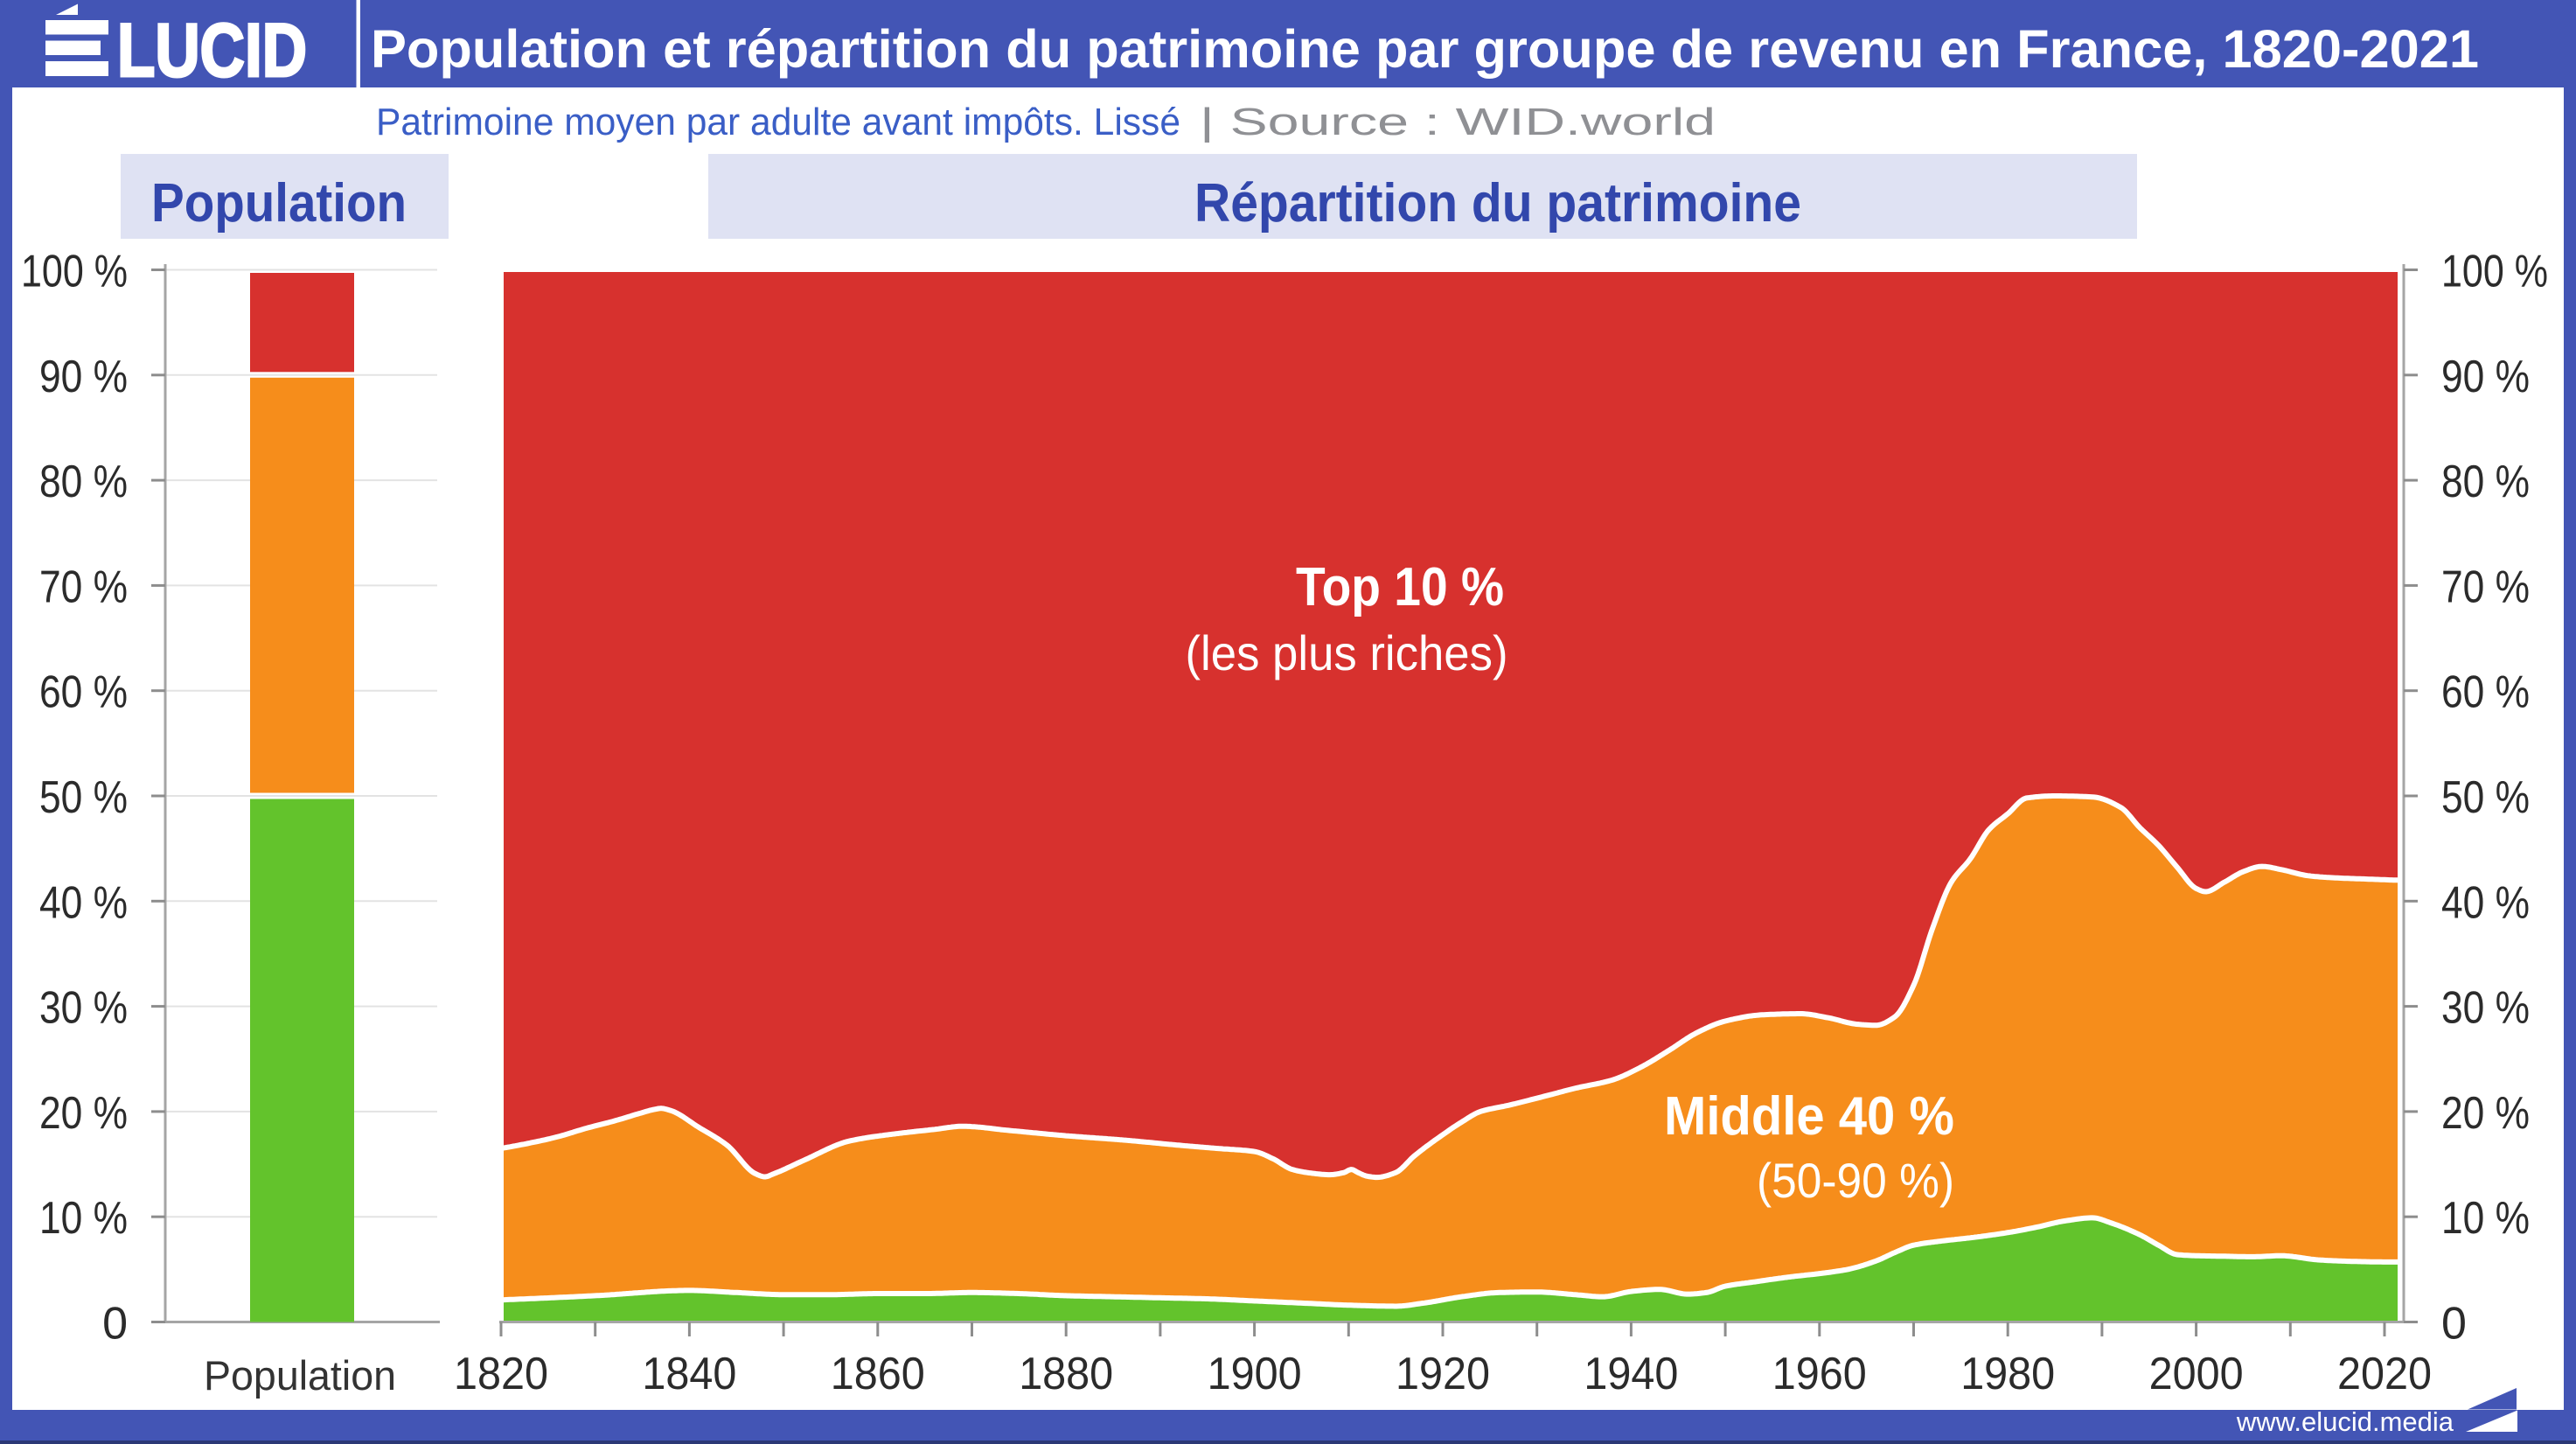 This screenshot has width=2576, height=1444. I want to click on svg-text: 1860, so click(878, 1374).